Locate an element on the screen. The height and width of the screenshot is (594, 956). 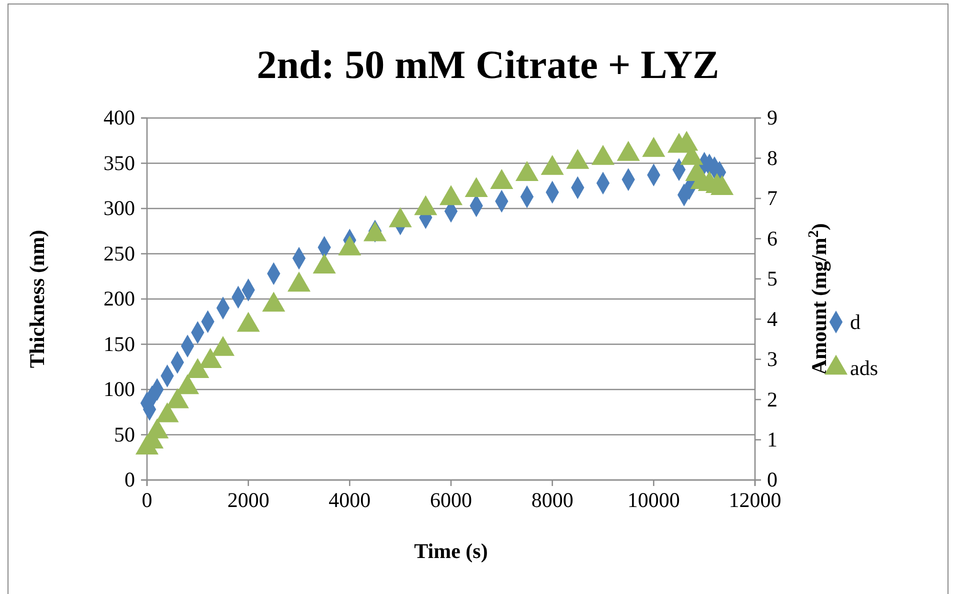
y-tick-label: 150 is located at coordinates (119, 344).